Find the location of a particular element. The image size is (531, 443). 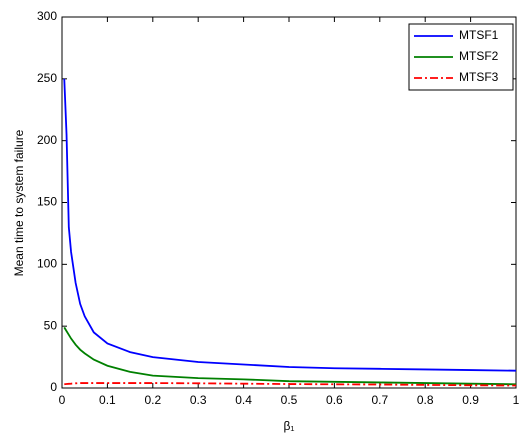

y-tick-label: 200 is located at coordinates (47, 140).